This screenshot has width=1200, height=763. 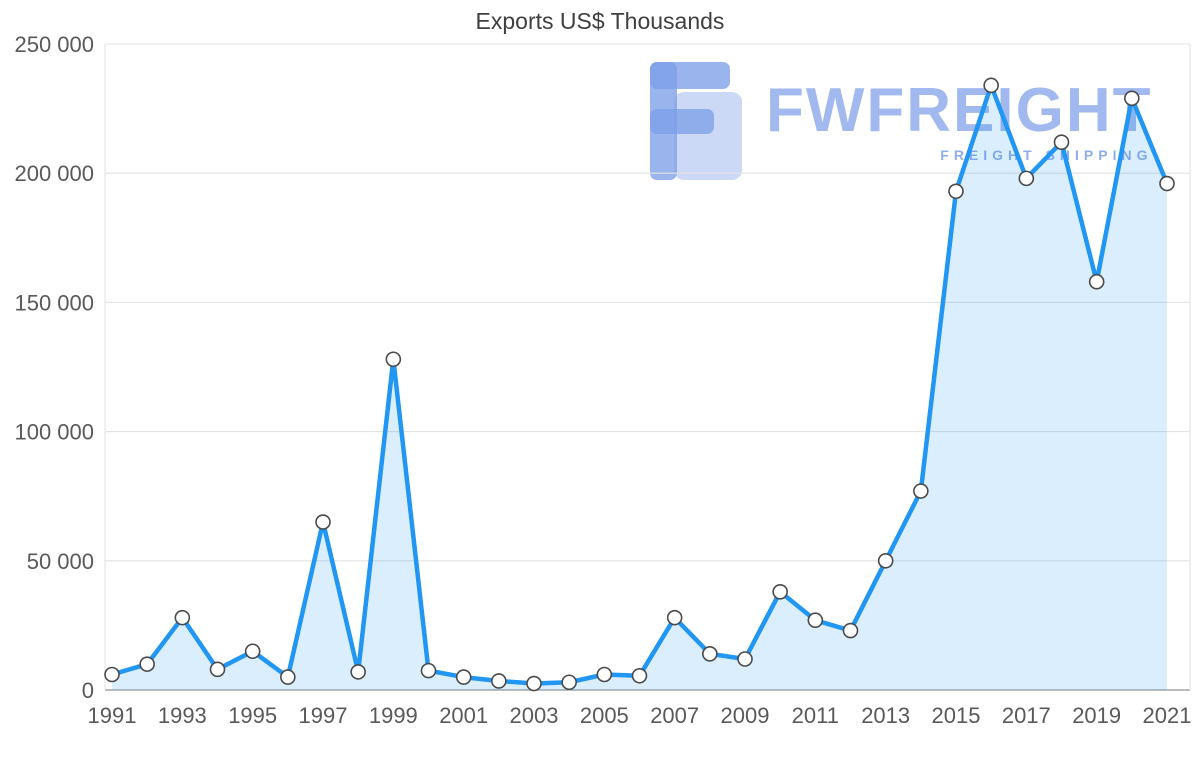 I want to click on x-axis-label: 2011, so click(x=815, y=715).